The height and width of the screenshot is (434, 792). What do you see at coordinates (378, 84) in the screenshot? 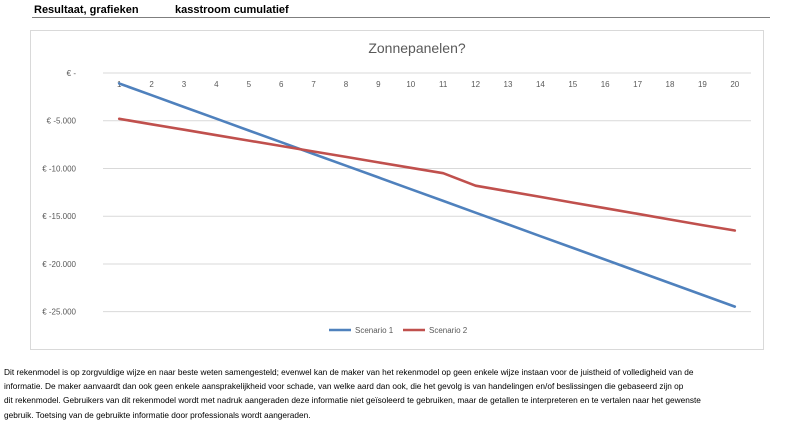
I see `x-tick-label: 9` at bounding box center [378, 84].